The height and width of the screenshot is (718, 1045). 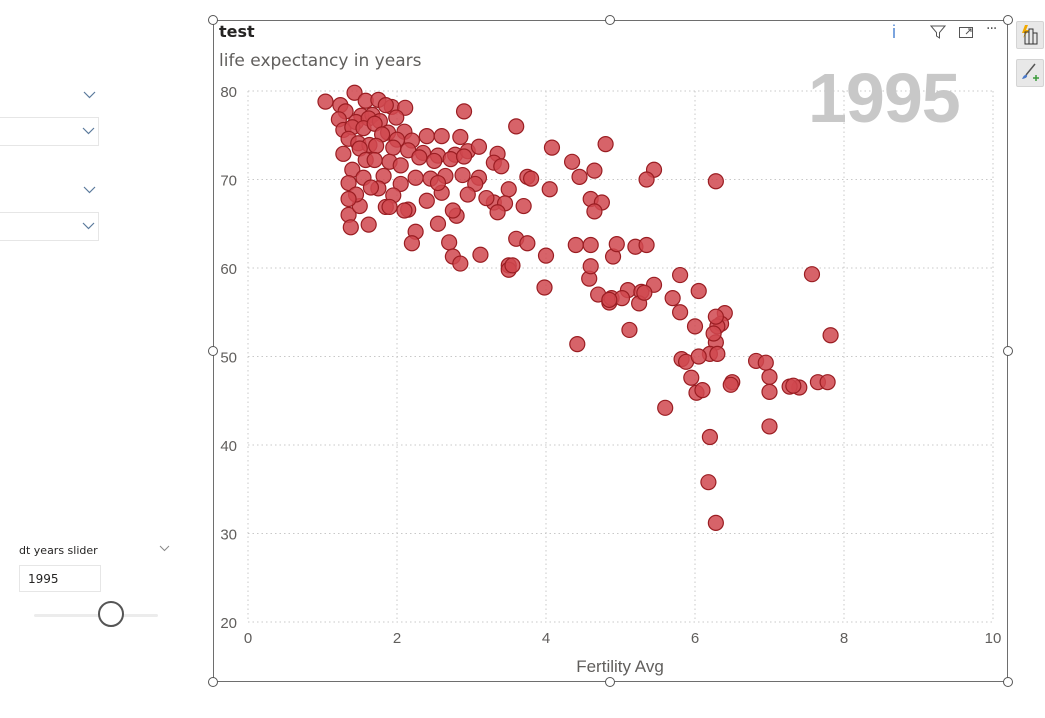 I want to click on analytics-button, so click(x=1030, y=73).